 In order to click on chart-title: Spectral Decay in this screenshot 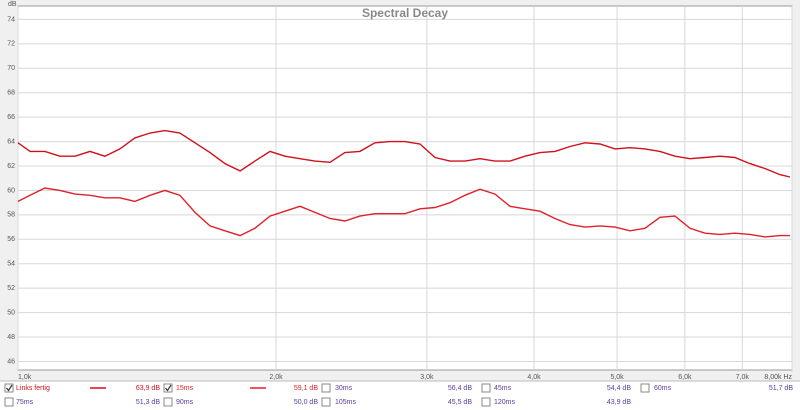, I will do `click(405, 13)`.